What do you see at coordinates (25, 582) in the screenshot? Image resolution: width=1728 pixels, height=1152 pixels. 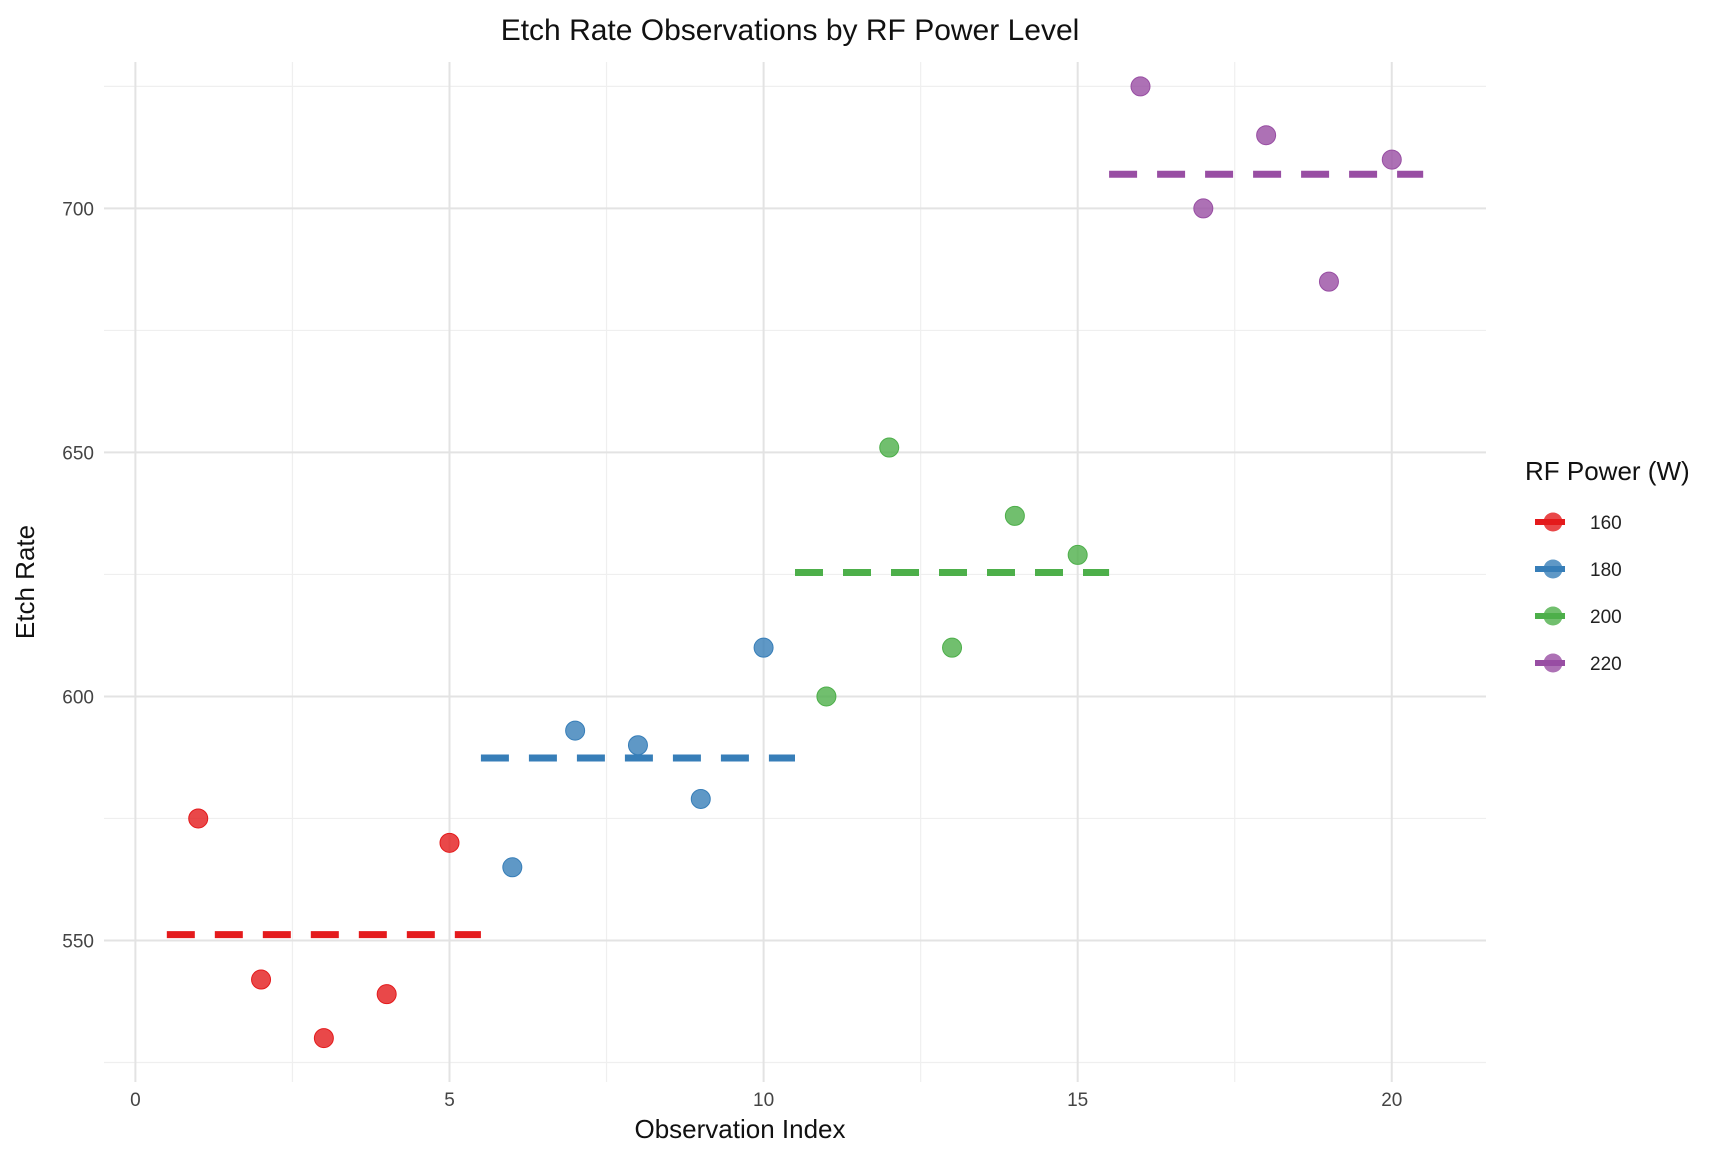 I see `y-axis-title: Etch Rate` at bounding box center [25, 582].